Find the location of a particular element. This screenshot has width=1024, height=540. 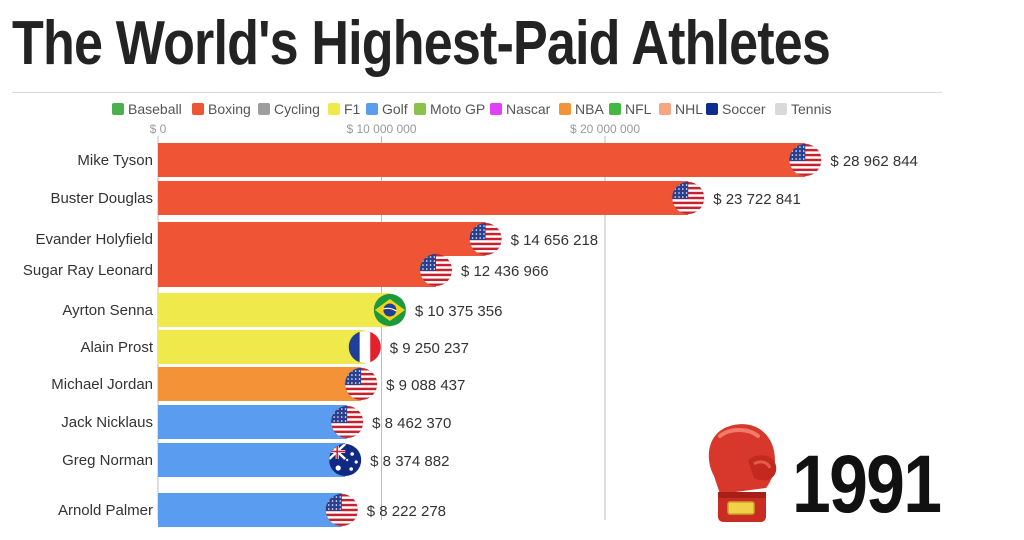

year-label: 1991 is located at coordinates (867, 484).